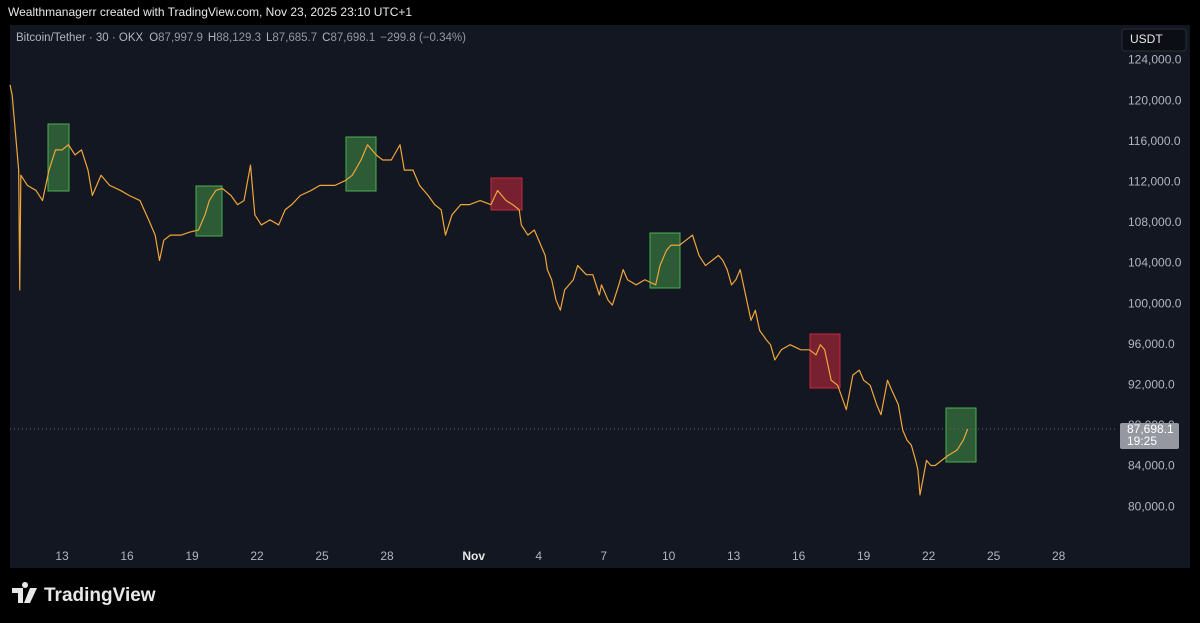 The width and height of the screenshot is (1200, 623). What do you see at coordinates (538, 556) in the screenshot?
I see `x-tick-label: 4` at bounding box center [538, 556].